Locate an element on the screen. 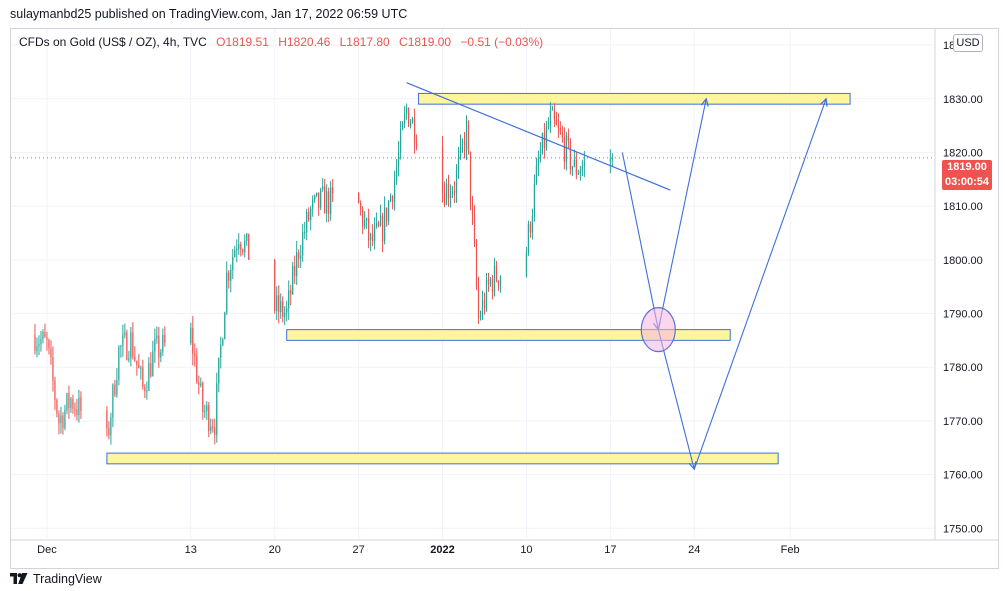 Image resolution: width=1005 pixels, height=591 pixels. ohlc-change: −0.51 (−0.03%) is located at coordinates (502, 42).